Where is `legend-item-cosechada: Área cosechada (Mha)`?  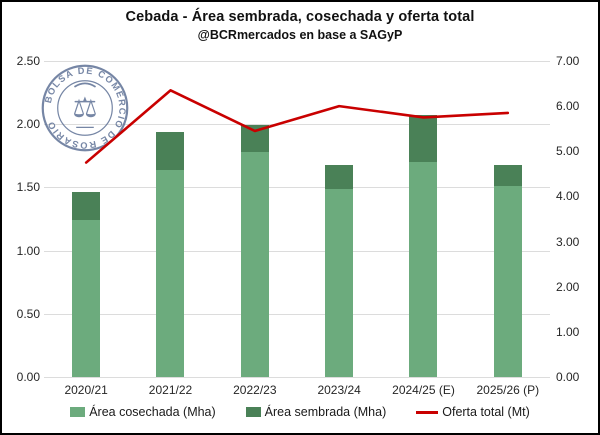
legend-item-cosechada: Área cosechada (Mha) is located at coordinates (143, 412).